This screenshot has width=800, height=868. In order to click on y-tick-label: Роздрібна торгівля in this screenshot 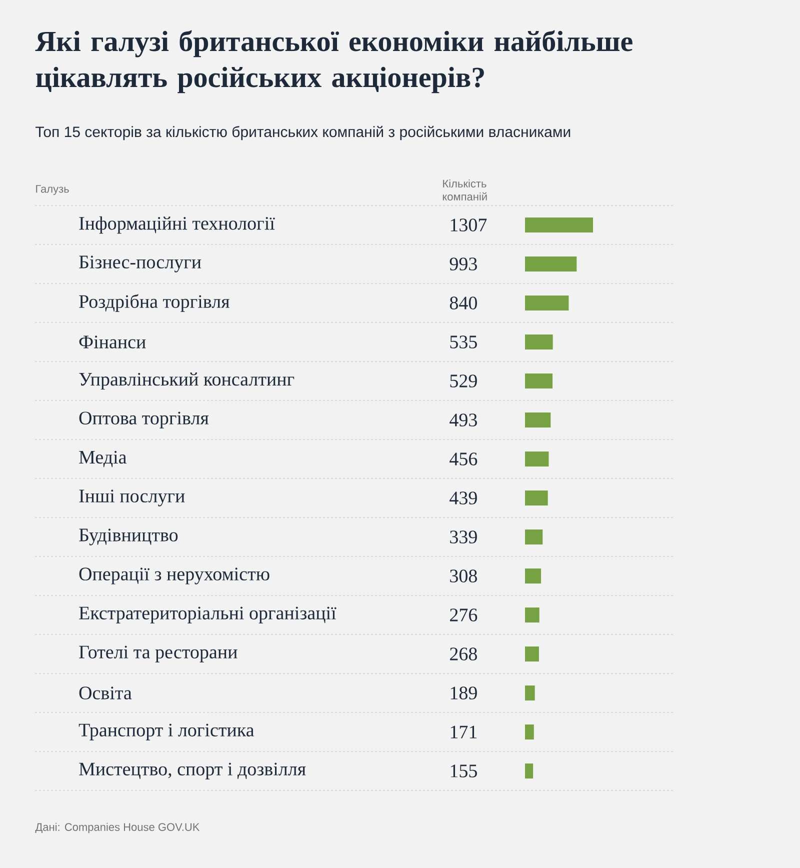, I will do `click(154, 303)`.